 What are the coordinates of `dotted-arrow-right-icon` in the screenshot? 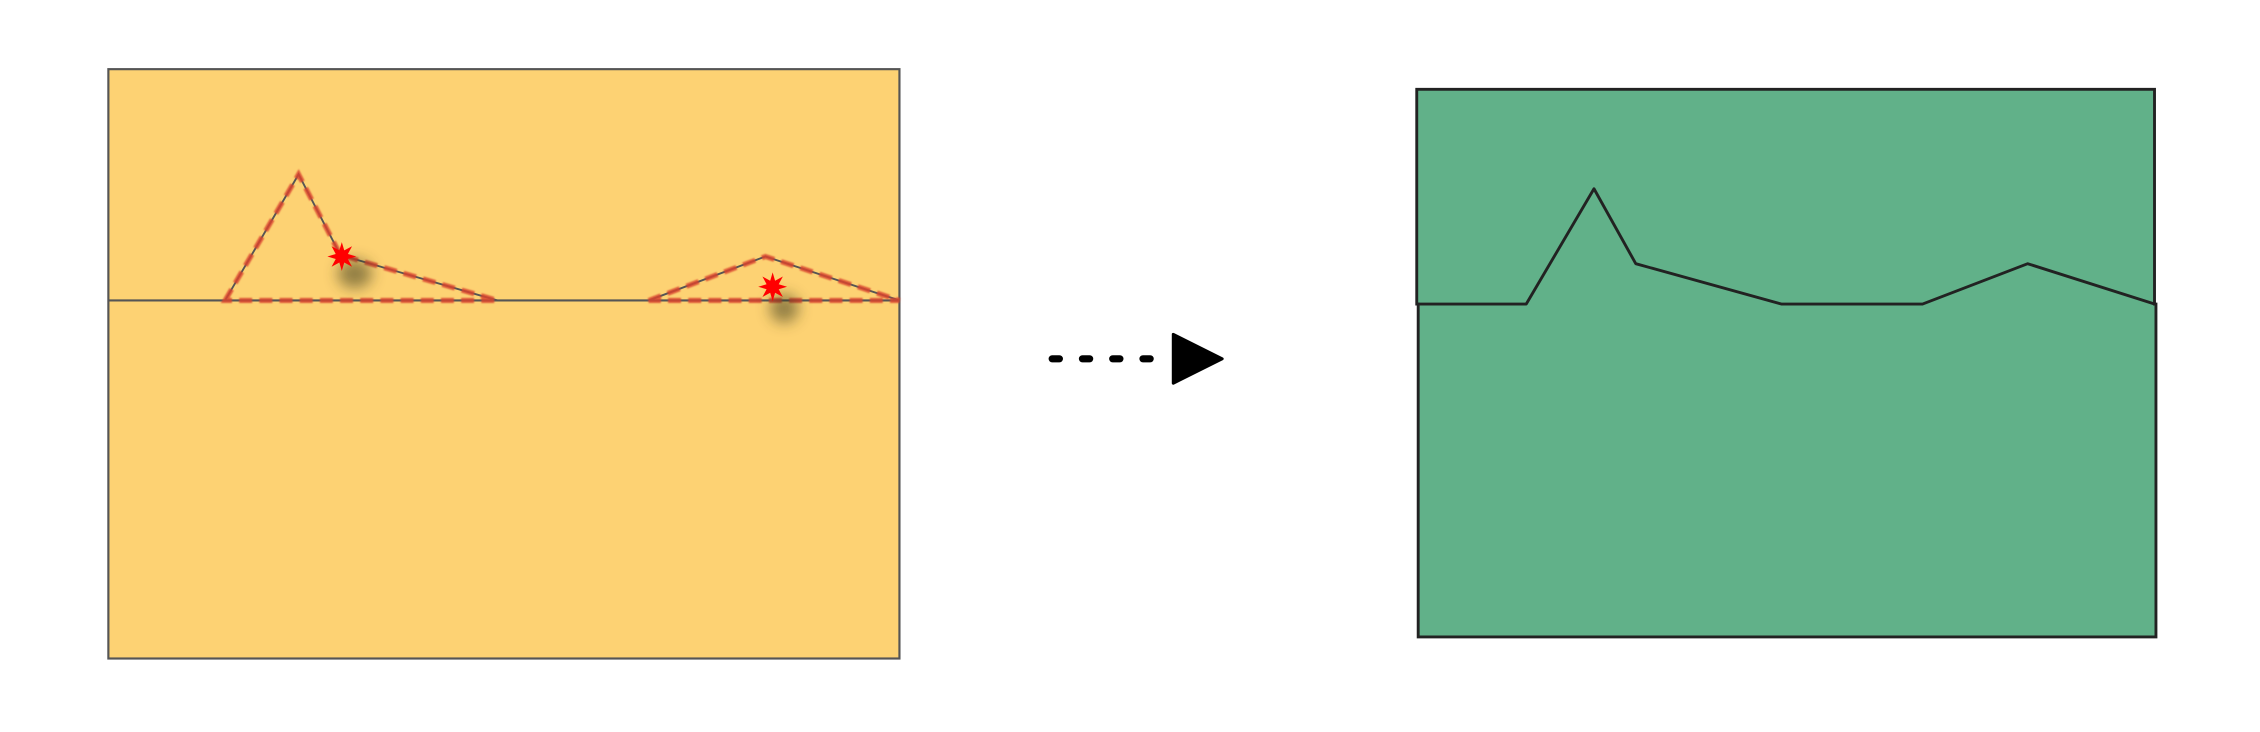 It's located at (1136, 358).